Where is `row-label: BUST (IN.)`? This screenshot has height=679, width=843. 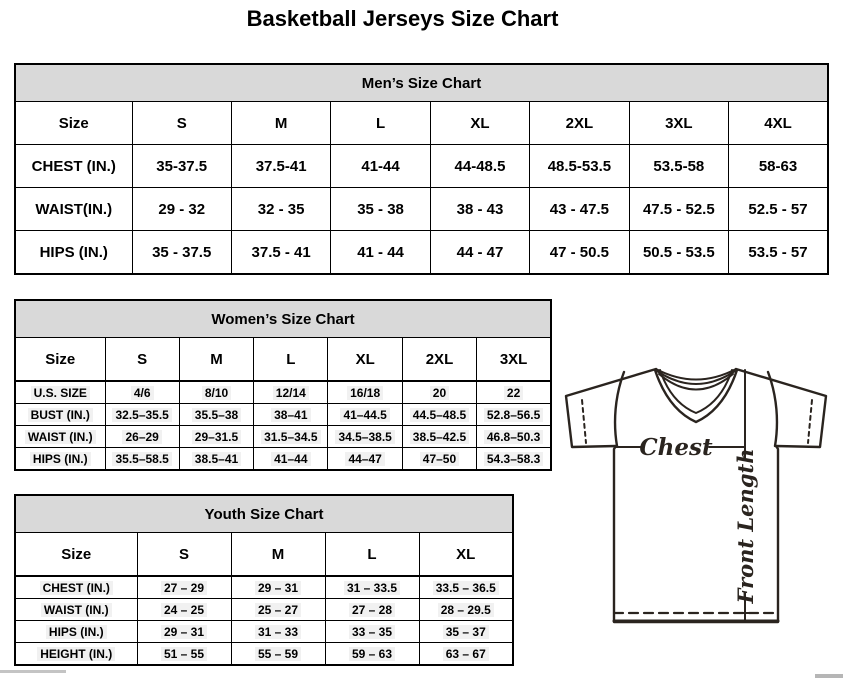
row-label: BUST (IN.) is located at coordinates (60, 414).